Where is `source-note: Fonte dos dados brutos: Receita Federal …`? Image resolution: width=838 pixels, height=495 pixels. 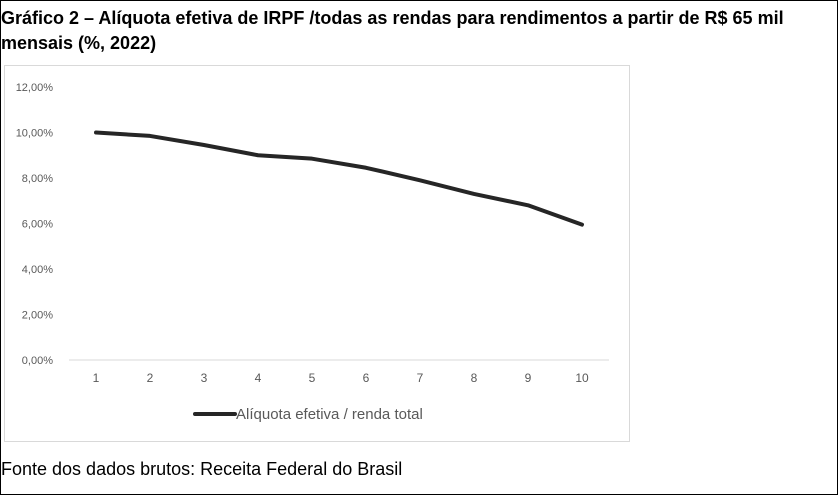
source-note: Fonte dos dados brutos: Receita Federal … is located at coordinates (202, 469).